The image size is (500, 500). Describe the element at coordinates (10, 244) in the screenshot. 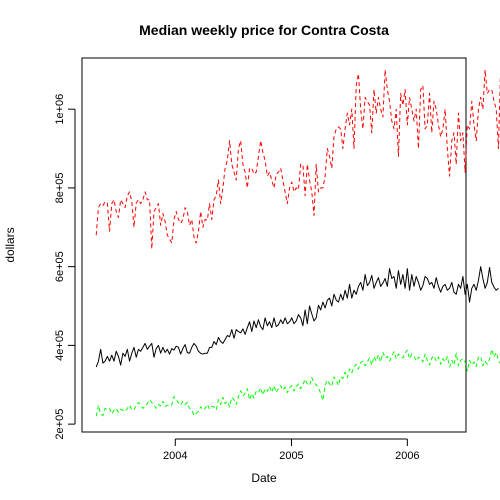

I see `y-axis-label: dollars` at that location.